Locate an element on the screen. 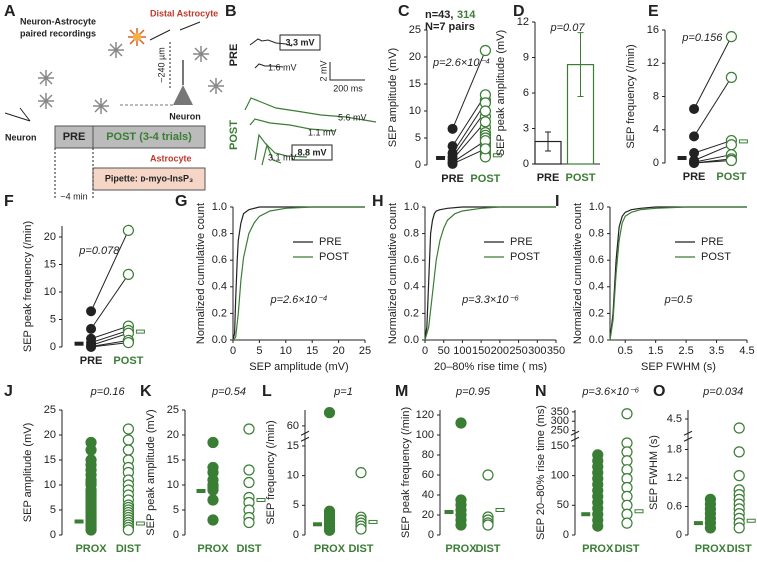 This screenshot has height=577, width=757. scale-label: 200 ms is located at coordinates (348, 88).